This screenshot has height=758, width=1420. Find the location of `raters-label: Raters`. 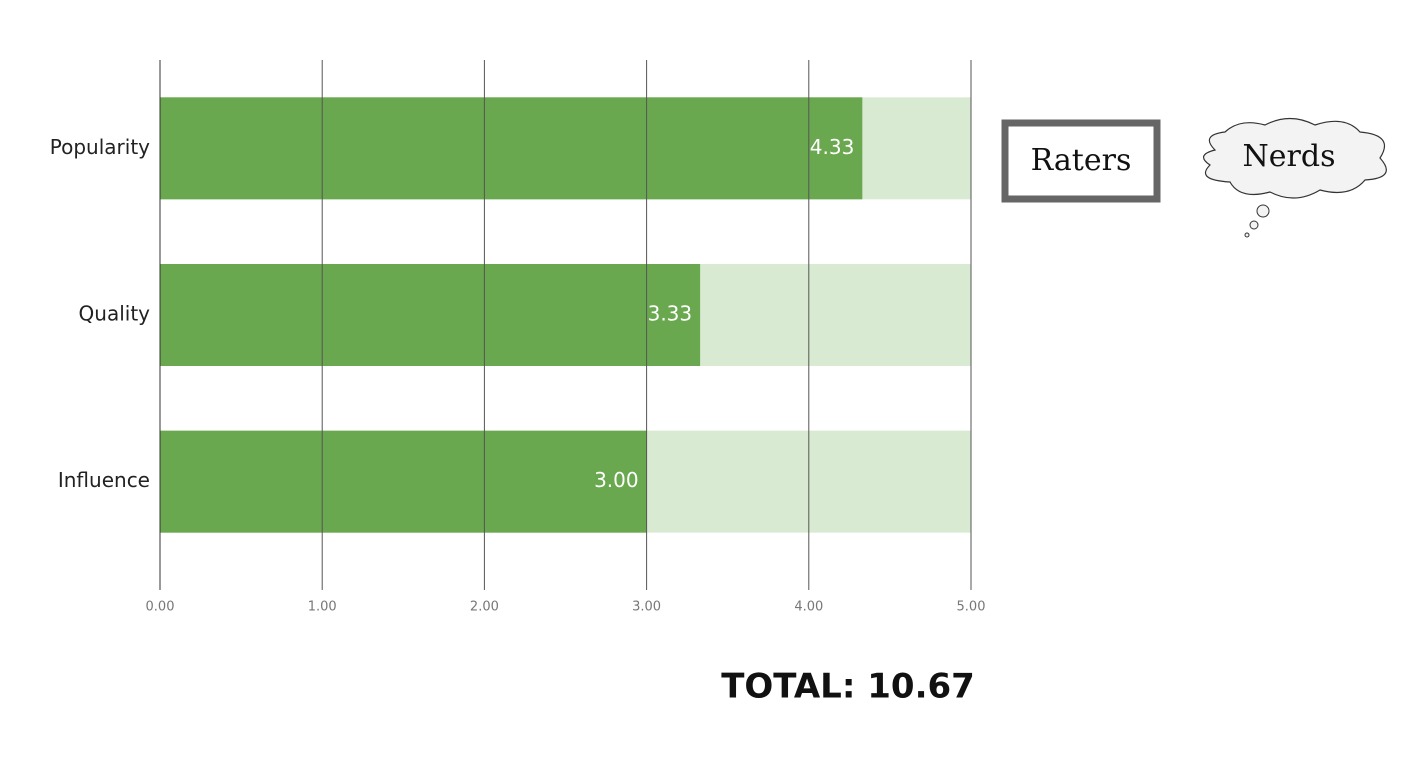

raters-label: Raters is located at coordinates (1081, 160).